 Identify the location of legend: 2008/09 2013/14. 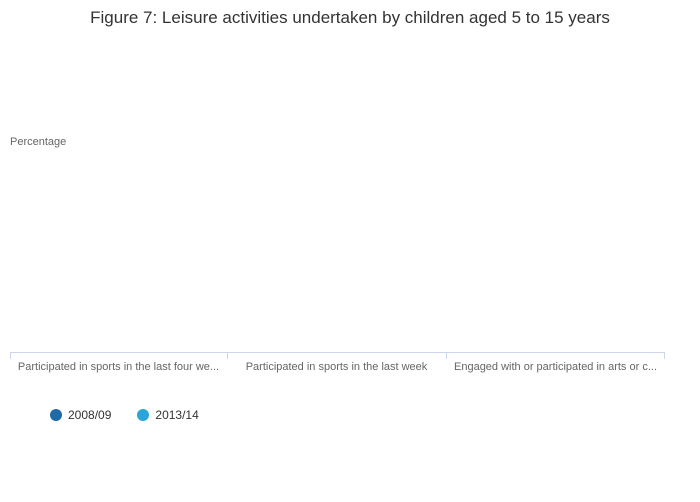
(124, 415).